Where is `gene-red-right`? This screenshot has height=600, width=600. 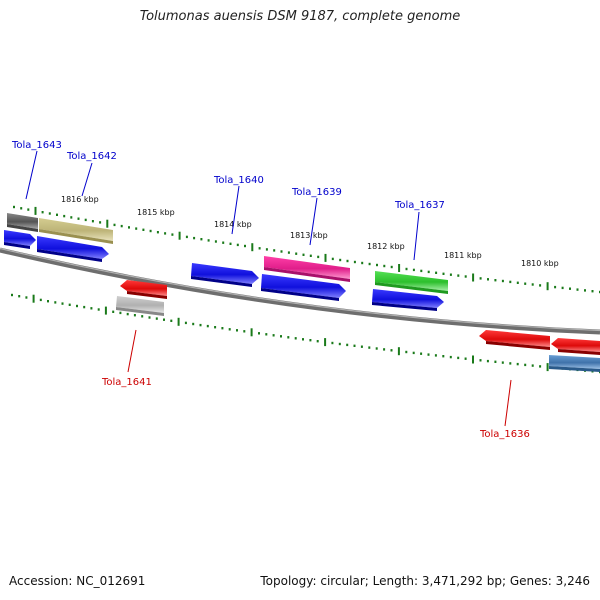
gene-red-right is located at coordinates (575, 346).